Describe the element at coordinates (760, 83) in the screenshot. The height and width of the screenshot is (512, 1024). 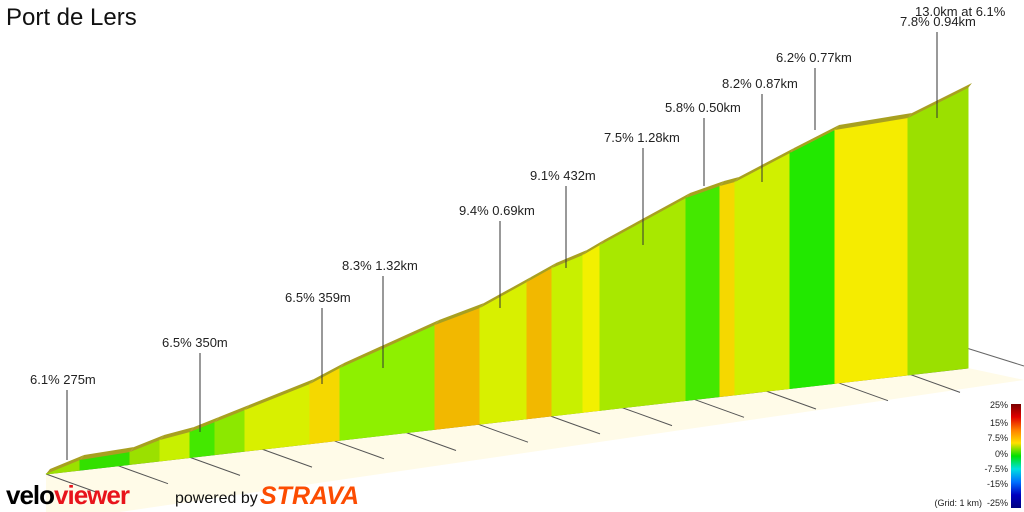
I see `annotation-label: 8.2% 0.87km` at that location.